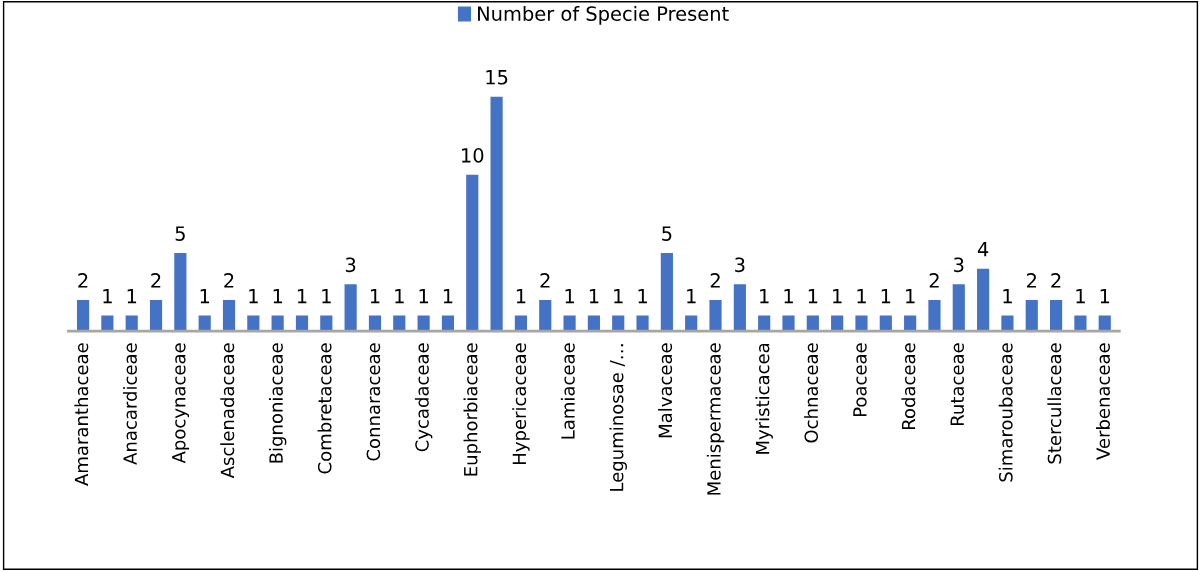 This screenshot has width=1201, height=571. I want to click on legend-label: Number of Specie Present, so click(603, 15).